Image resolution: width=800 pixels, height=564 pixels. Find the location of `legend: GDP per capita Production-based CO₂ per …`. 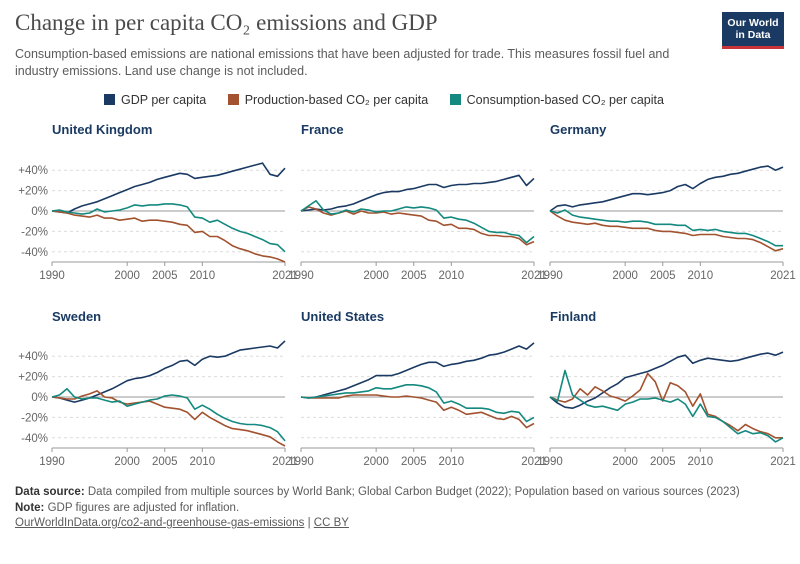

legend: GDP per capita Production-based CO₂ per … is located at coordinates (393, 100).